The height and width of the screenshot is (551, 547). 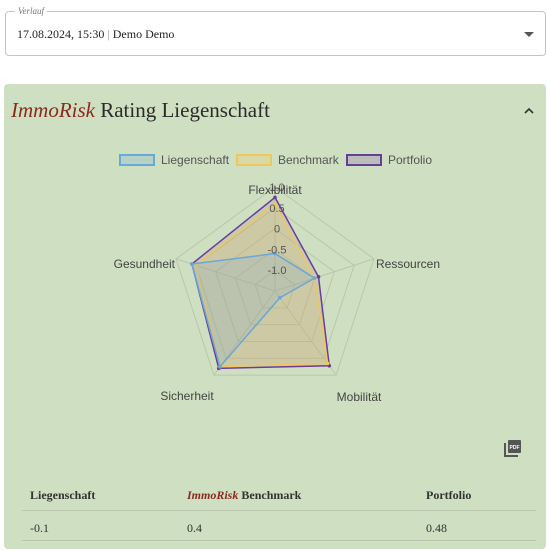 I want to click on header-portfolio: Portfolio, so click(x=449, y=495).